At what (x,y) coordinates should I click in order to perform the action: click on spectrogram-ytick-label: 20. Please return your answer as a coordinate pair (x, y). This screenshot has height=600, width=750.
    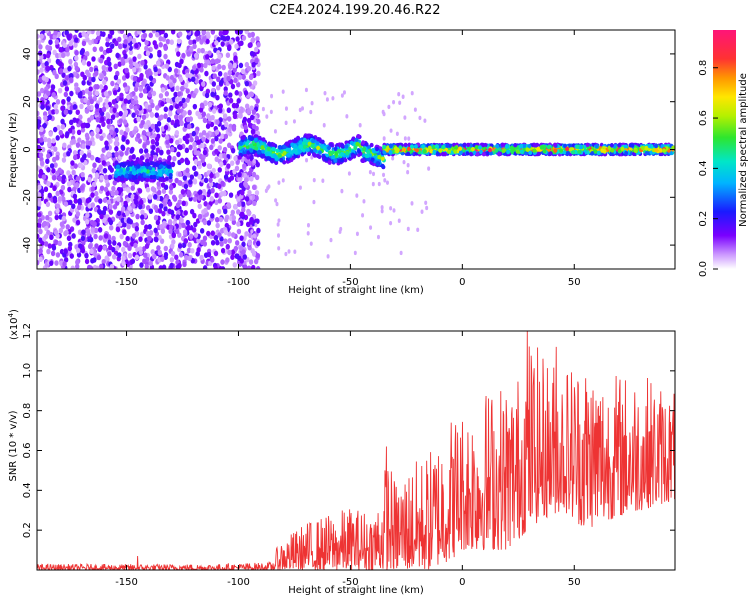
    Looking at the image, I should click on (27, 101).